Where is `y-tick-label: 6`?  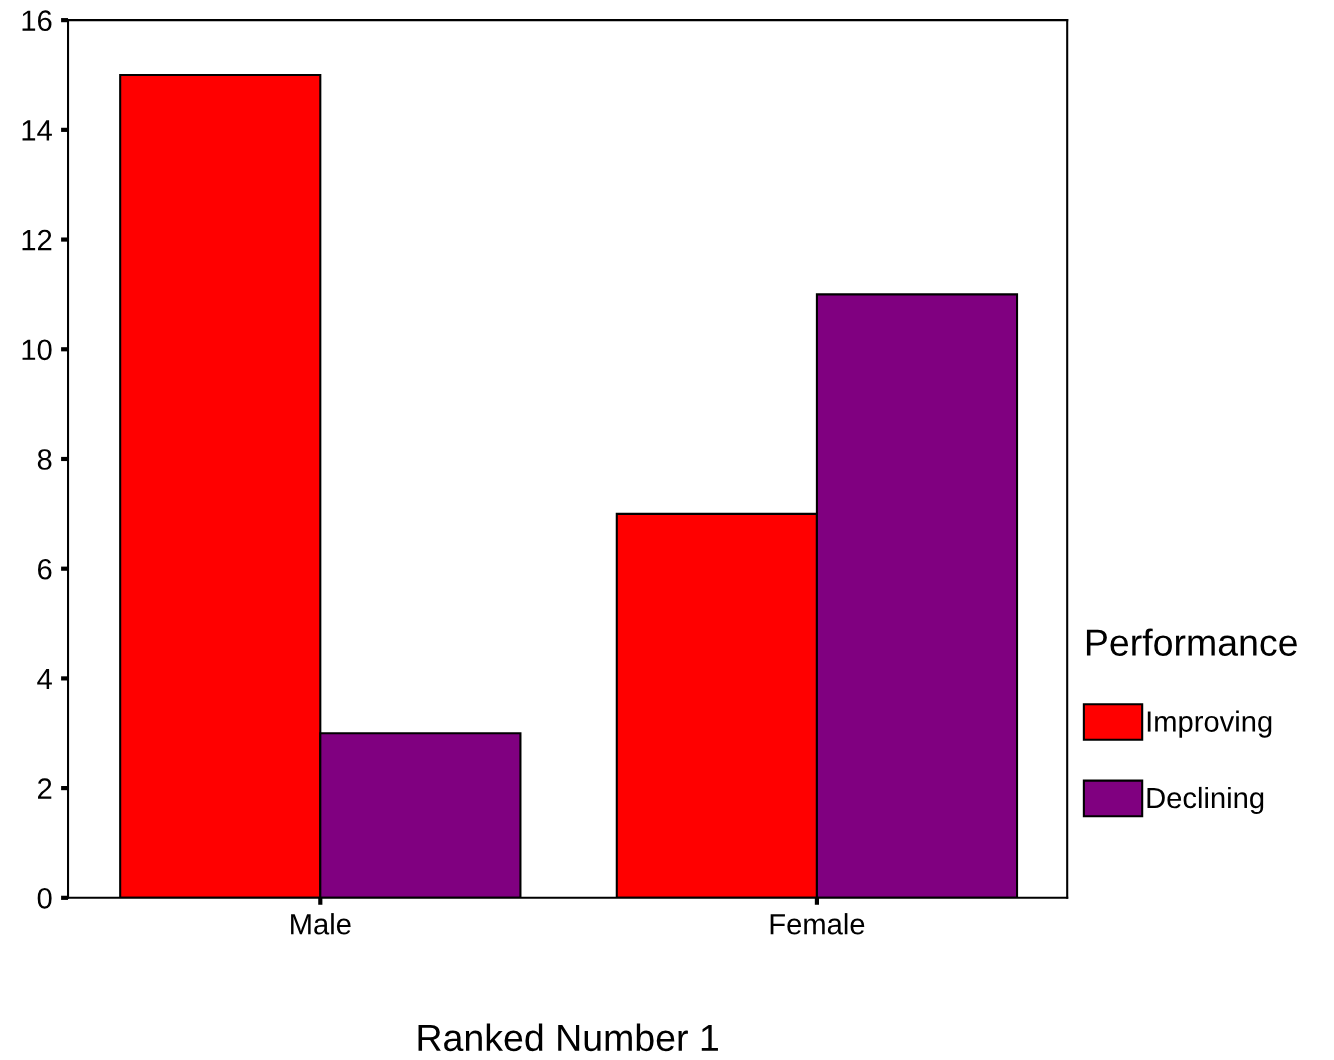 y-tick-label: 6 is located at coordinates (45, 569).